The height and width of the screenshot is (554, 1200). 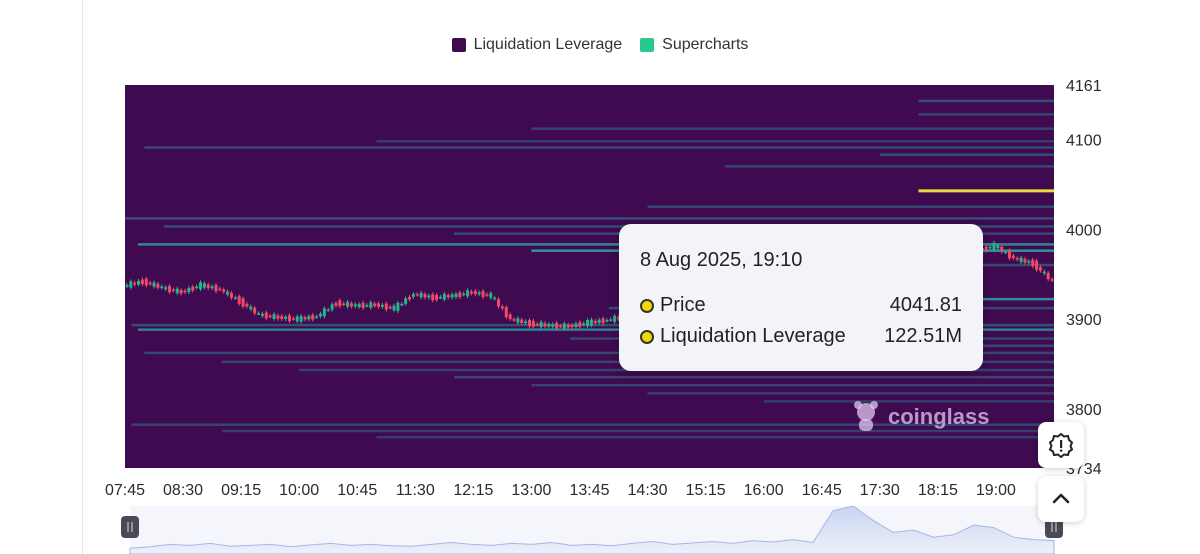 I want to click on x-tick-label: 16:45, so click(x=822, y=490).